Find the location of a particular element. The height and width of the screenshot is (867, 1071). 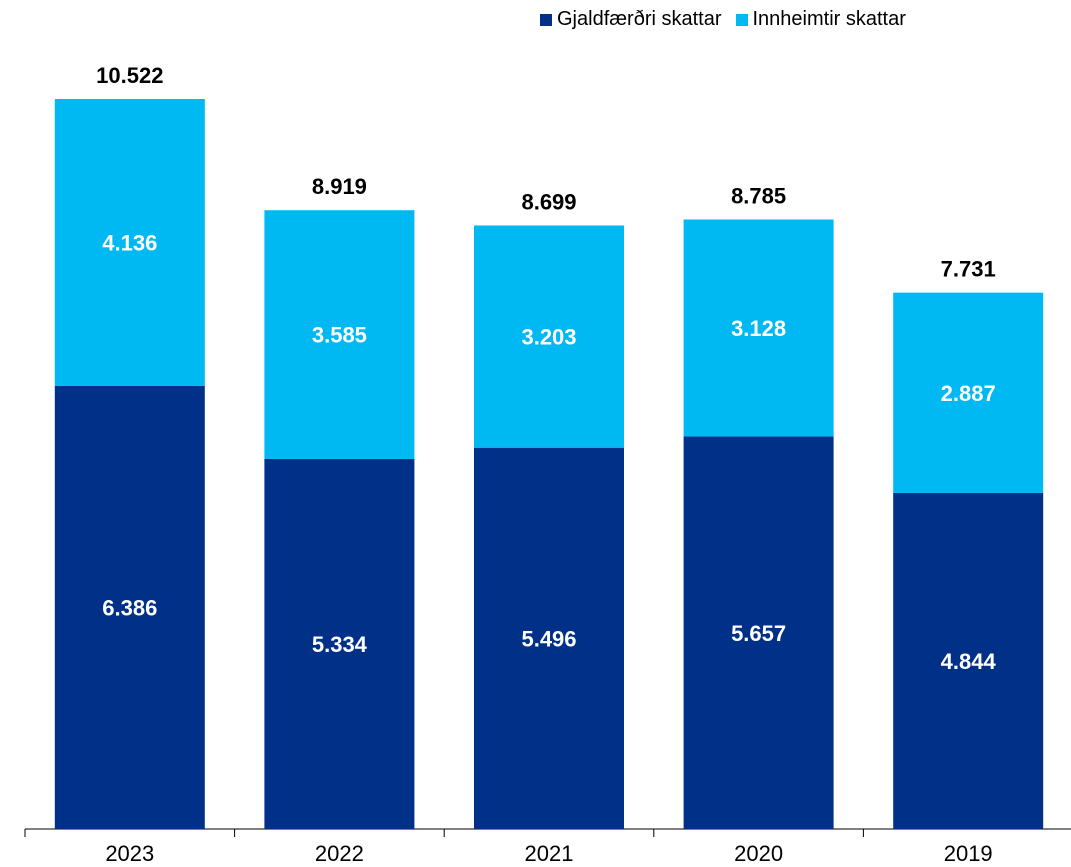

legend-item-innheimtir: Innheimtir skattar is located at coordinates (820, 19).